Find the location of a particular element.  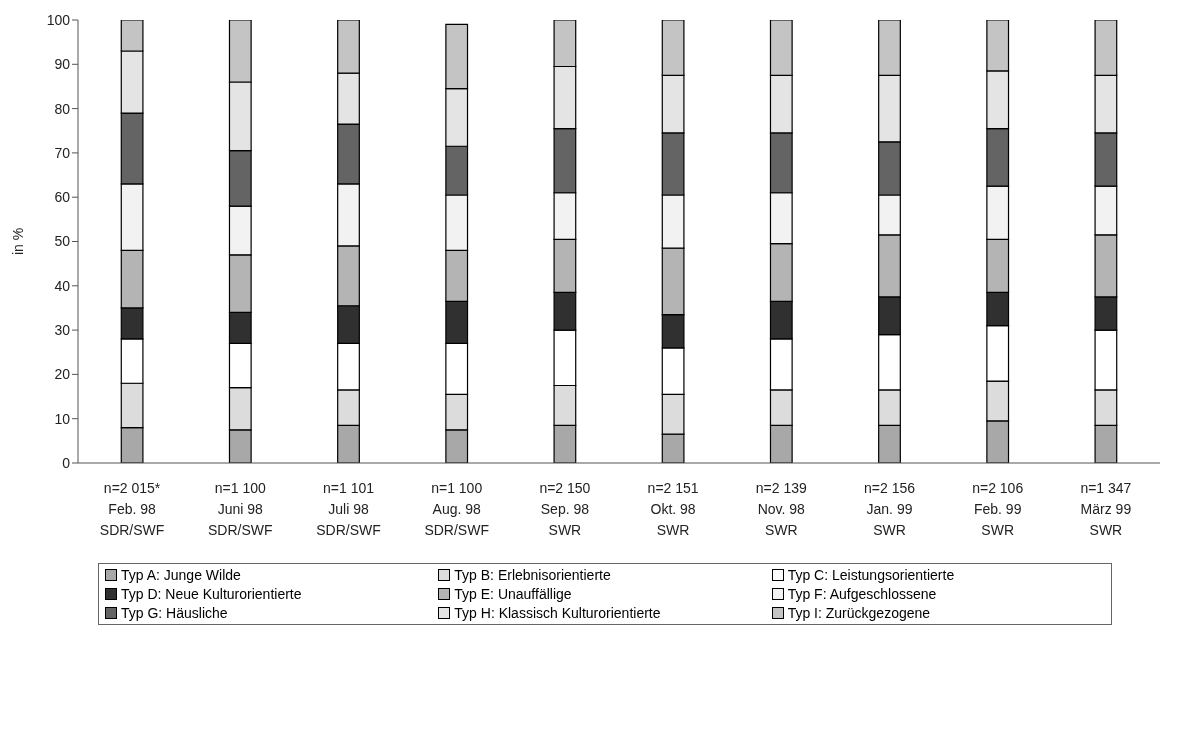

legend-label: Typ G: Häusliche is located at coordinates (174, 613).